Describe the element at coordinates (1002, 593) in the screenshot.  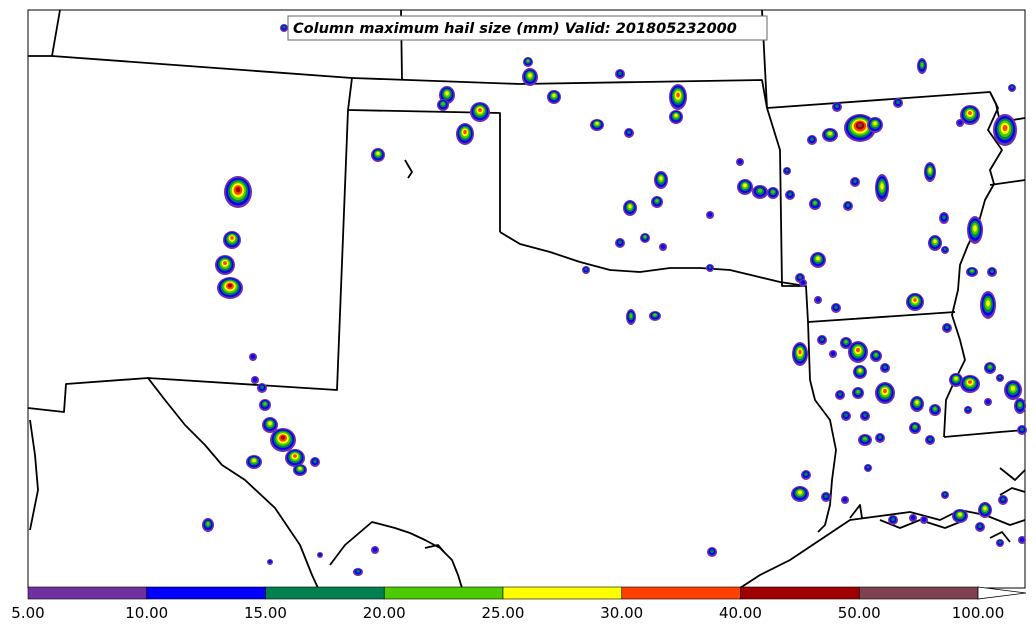
I see `colorbar-extend-arrow` at that location.